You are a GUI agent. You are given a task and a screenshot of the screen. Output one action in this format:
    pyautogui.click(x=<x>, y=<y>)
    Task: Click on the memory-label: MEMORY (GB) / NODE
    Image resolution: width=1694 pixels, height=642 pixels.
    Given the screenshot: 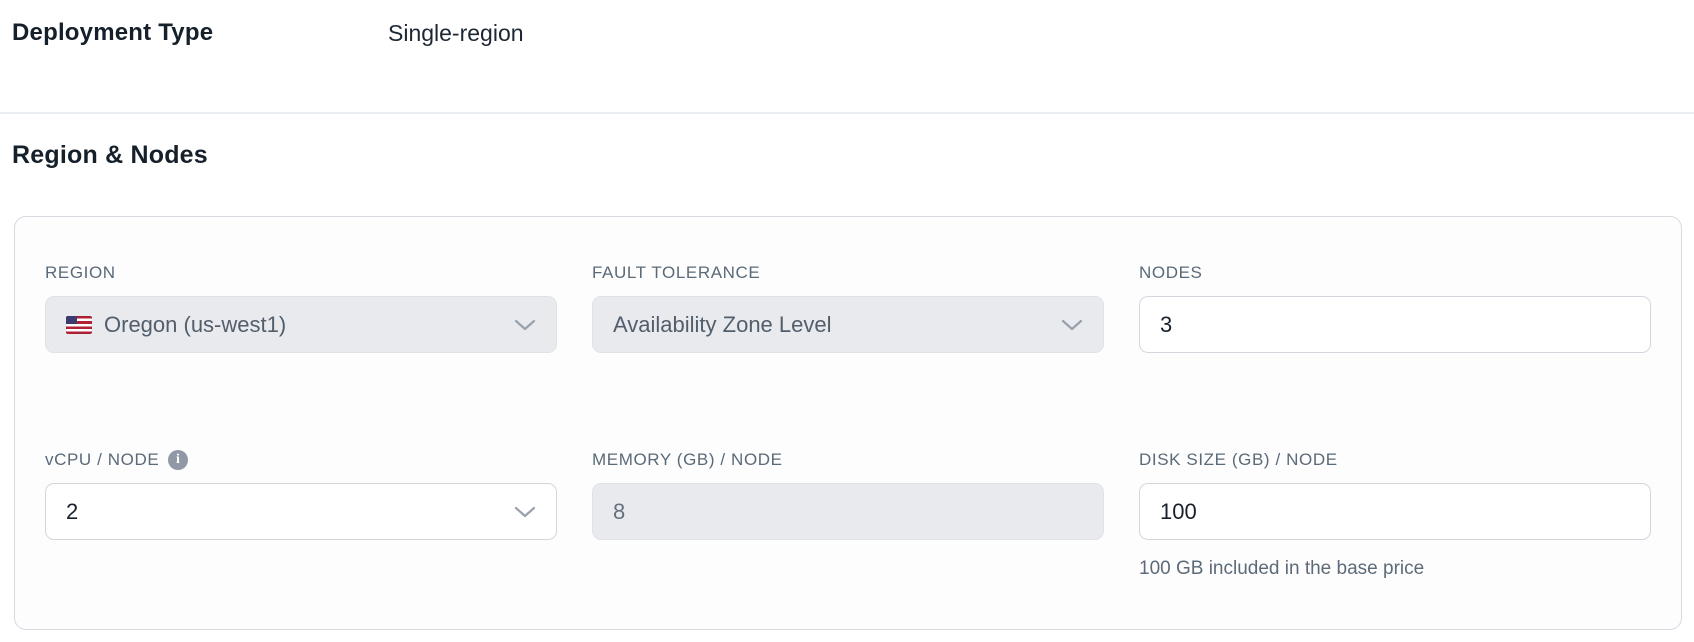 What is the action you would take?
    pyautogui.click(x=848, y=459)
    